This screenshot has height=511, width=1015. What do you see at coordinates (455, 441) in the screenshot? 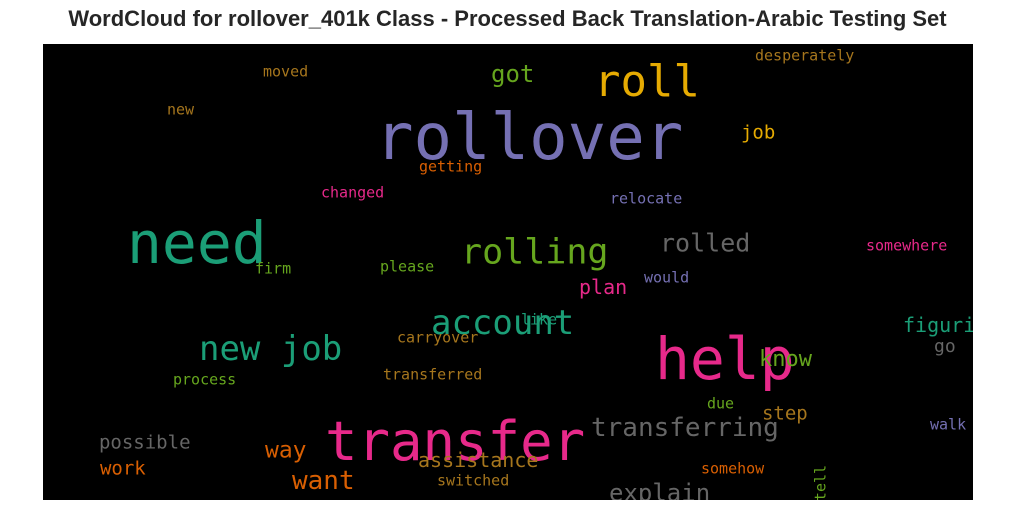
I see `cloud-word: transfer` at bounding box center [455, 441].